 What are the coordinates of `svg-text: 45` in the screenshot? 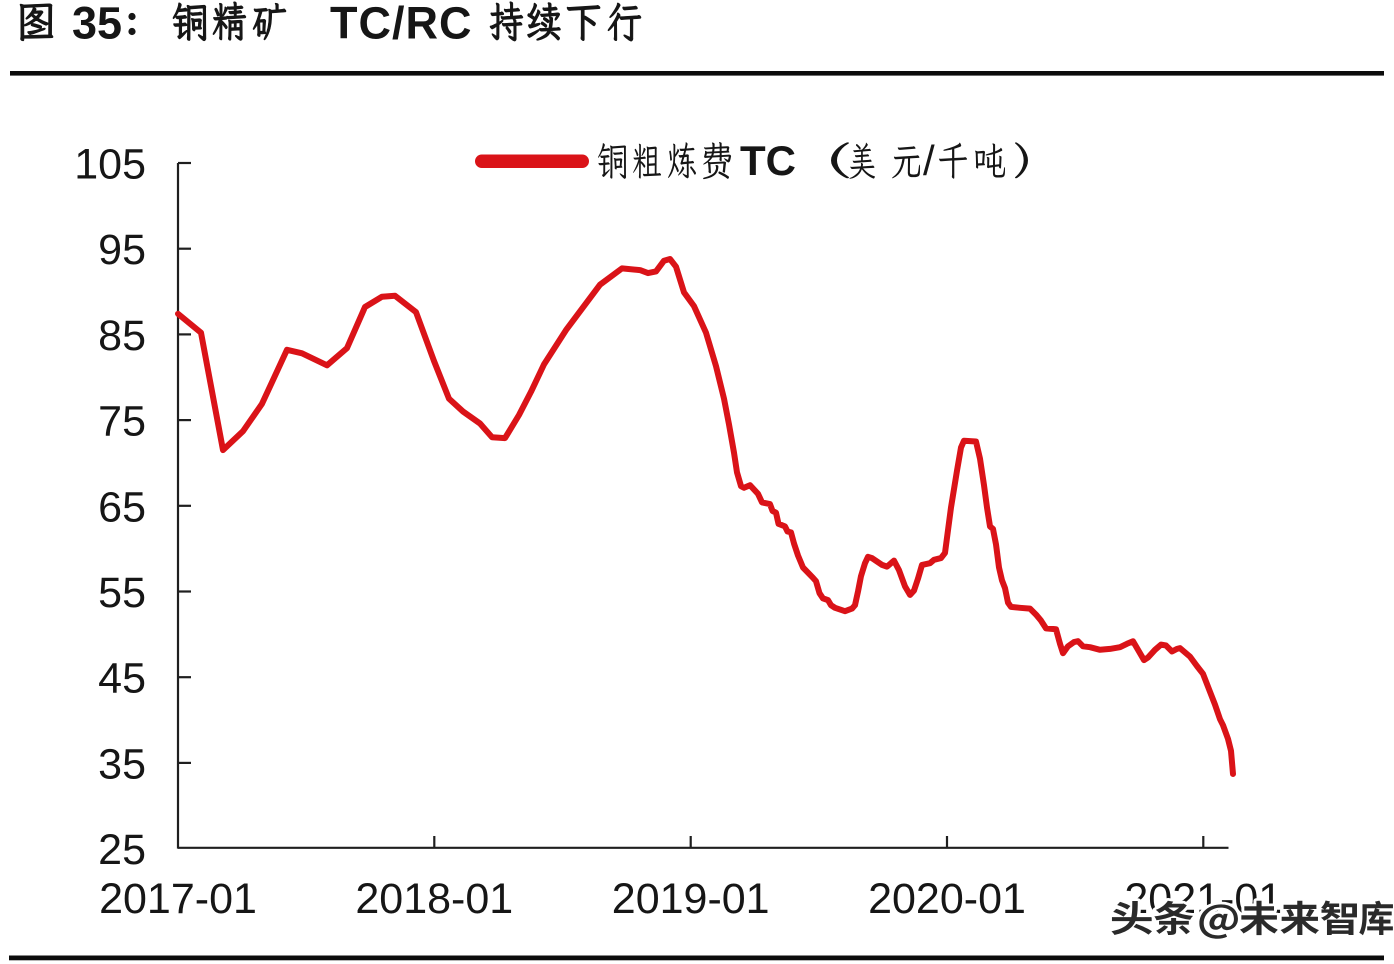 It's located at (122, 679).